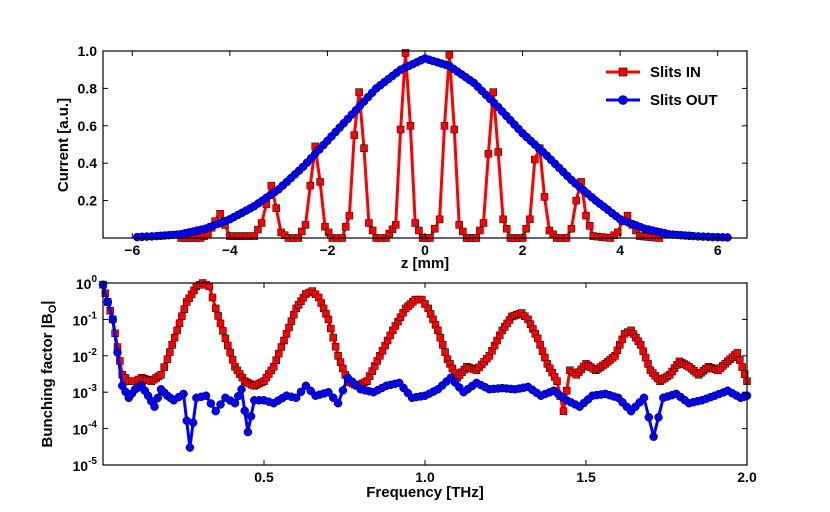 Image resolution: width=830 pixels, height=512 pixels. I want to click on bottom-y-tick-label: 10⁰, so click(87, 283).